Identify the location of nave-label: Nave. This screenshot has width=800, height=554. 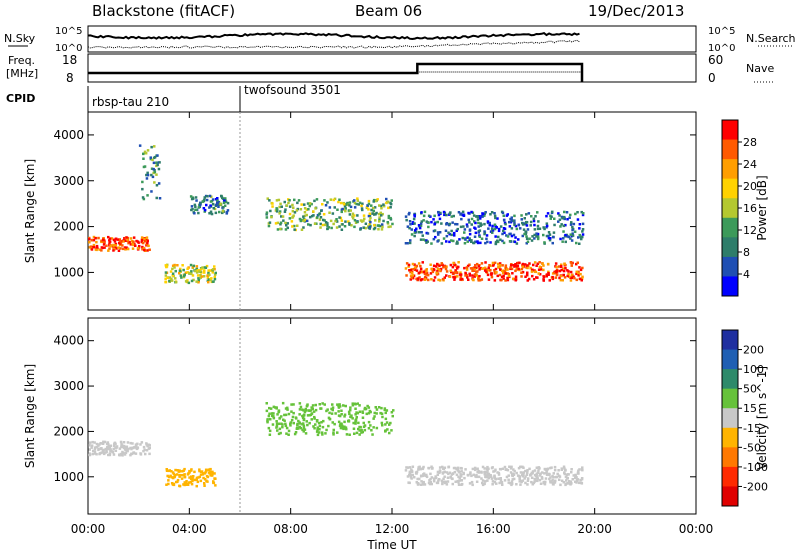
(760, 68).